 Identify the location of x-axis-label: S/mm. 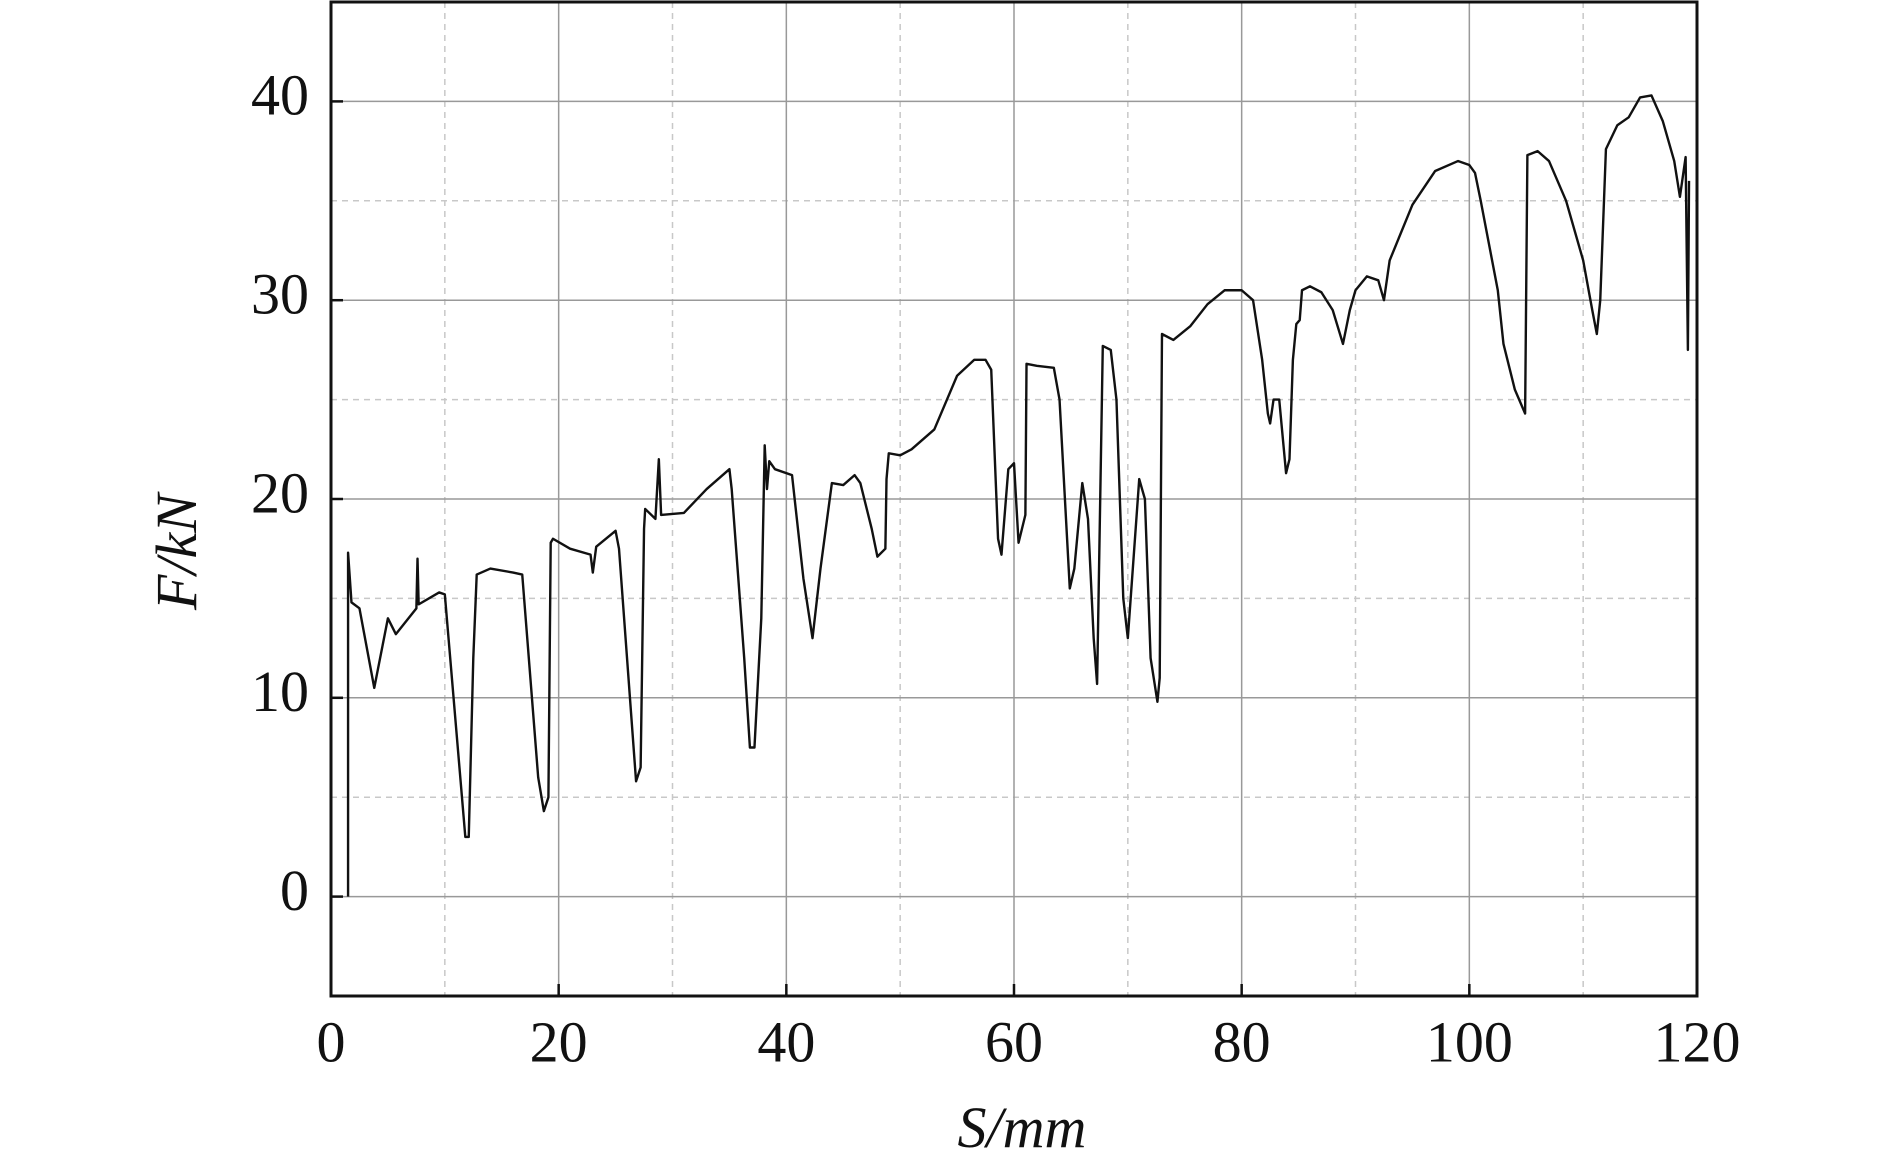
(1022, 1127).